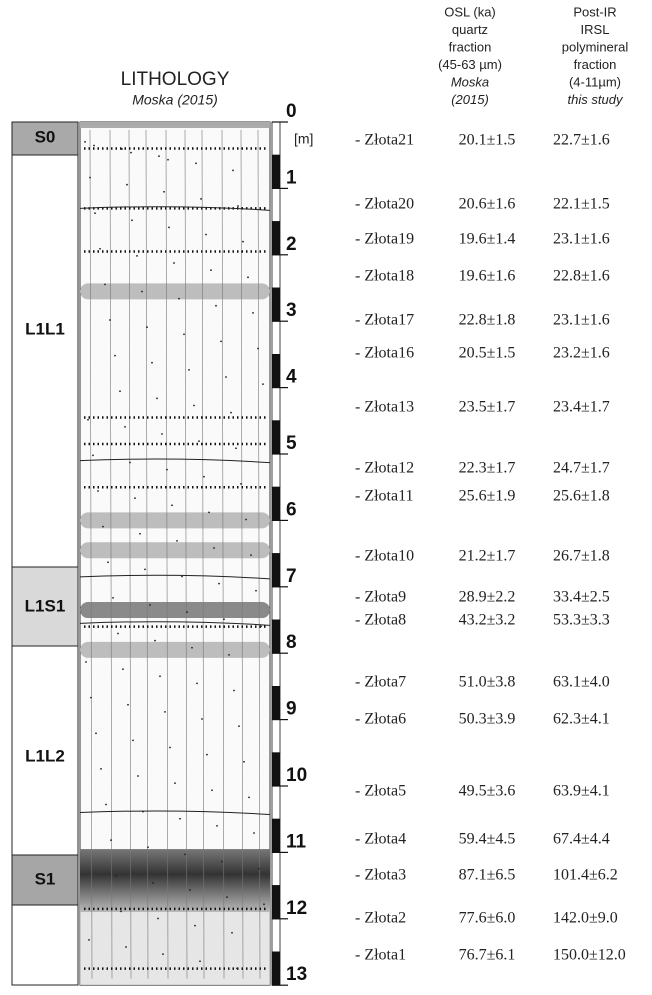 This screenshot has width=652, height=995. What do you see at coordinates (581, 839) in the screenshot?
I see `pir-age: 67.4±4.4` at bounding box center [581, 839].